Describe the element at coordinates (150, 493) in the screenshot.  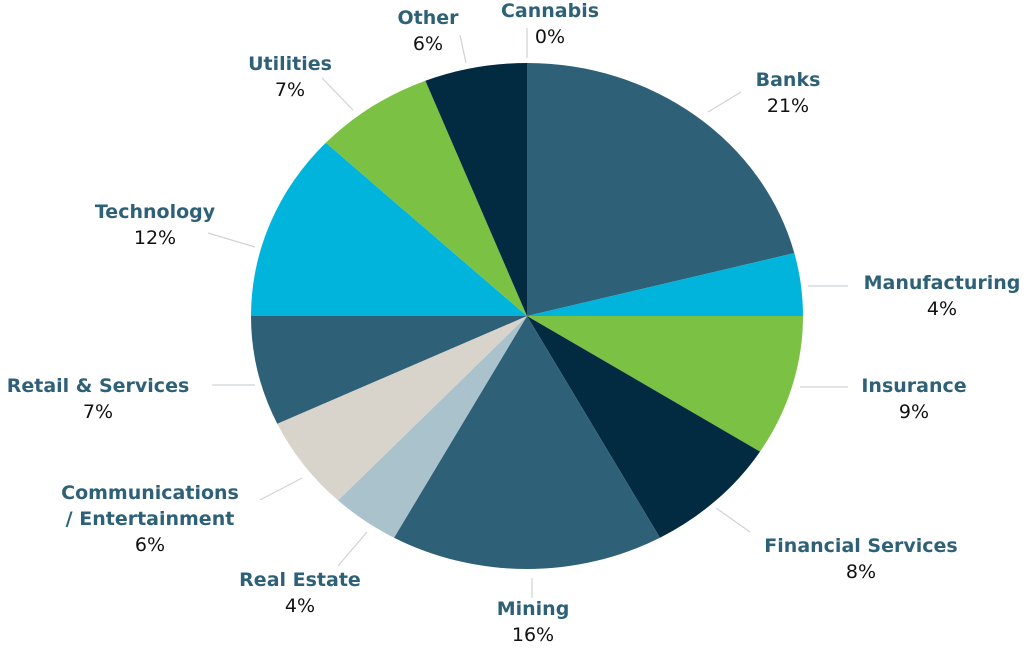
I see `label-name: Communications` at that location.